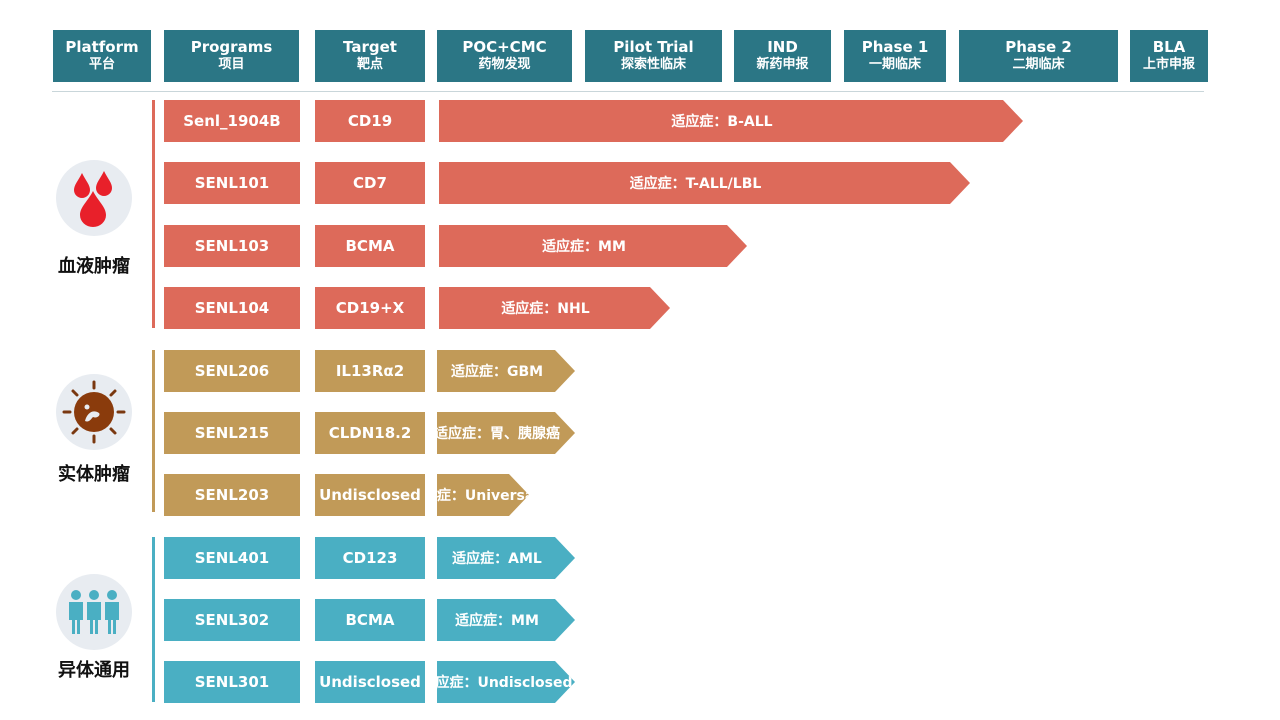 This screenshot has width=1280, height=720. Describe the element at coordinates (731, 121) in the screenshot. I see `stage-progress-arrow: 适应症：B-ALL` at that location.